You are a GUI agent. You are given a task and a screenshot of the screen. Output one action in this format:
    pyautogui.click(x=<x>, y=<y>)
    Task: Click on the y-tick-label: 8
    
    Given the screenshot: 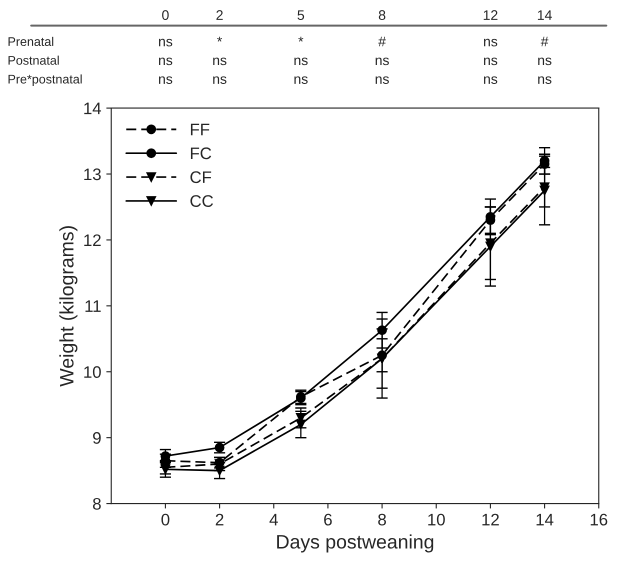 What is the action you would take?
    pyautogui.click(x=96, y=504)
    